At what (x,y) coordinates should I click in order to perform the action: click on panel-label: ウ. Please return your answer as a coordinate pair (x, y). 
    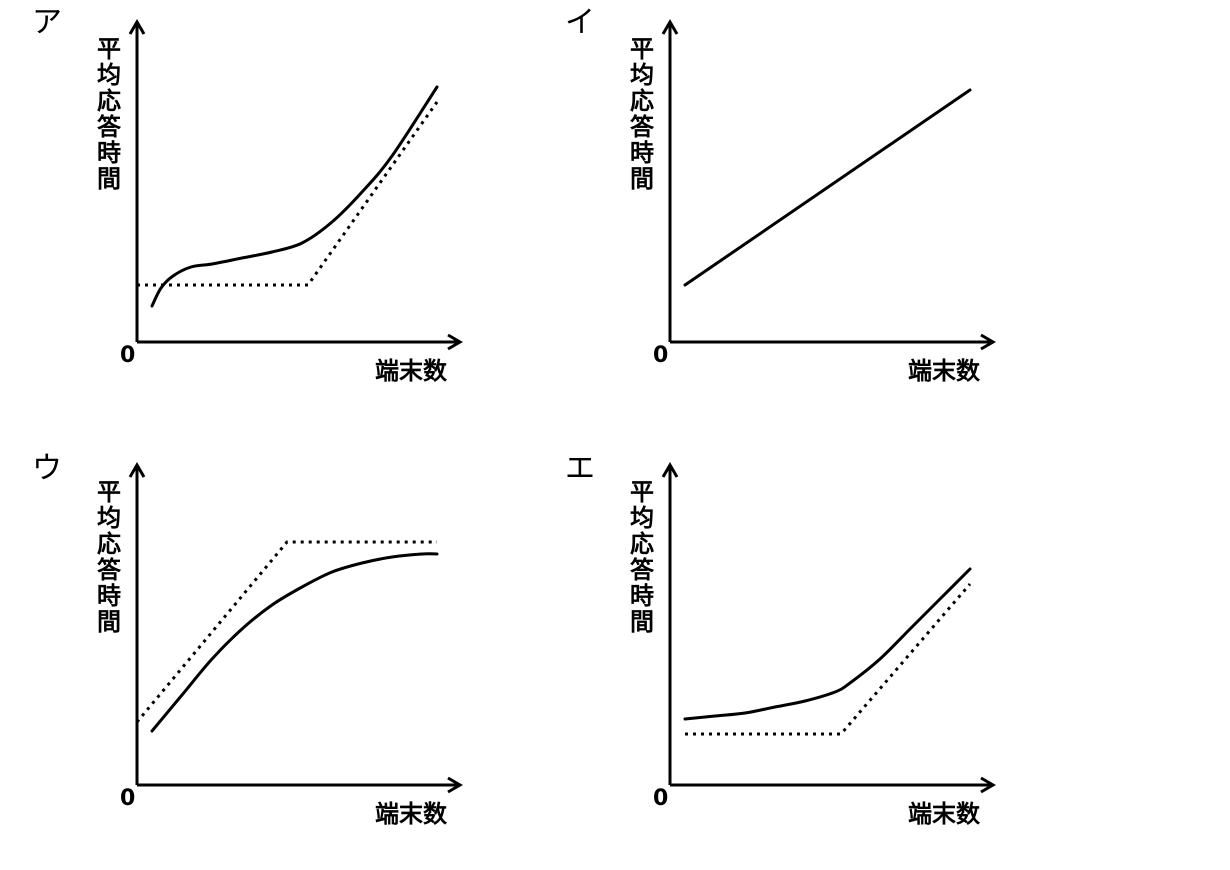
    Looking at the image, I should click on (47, 468).